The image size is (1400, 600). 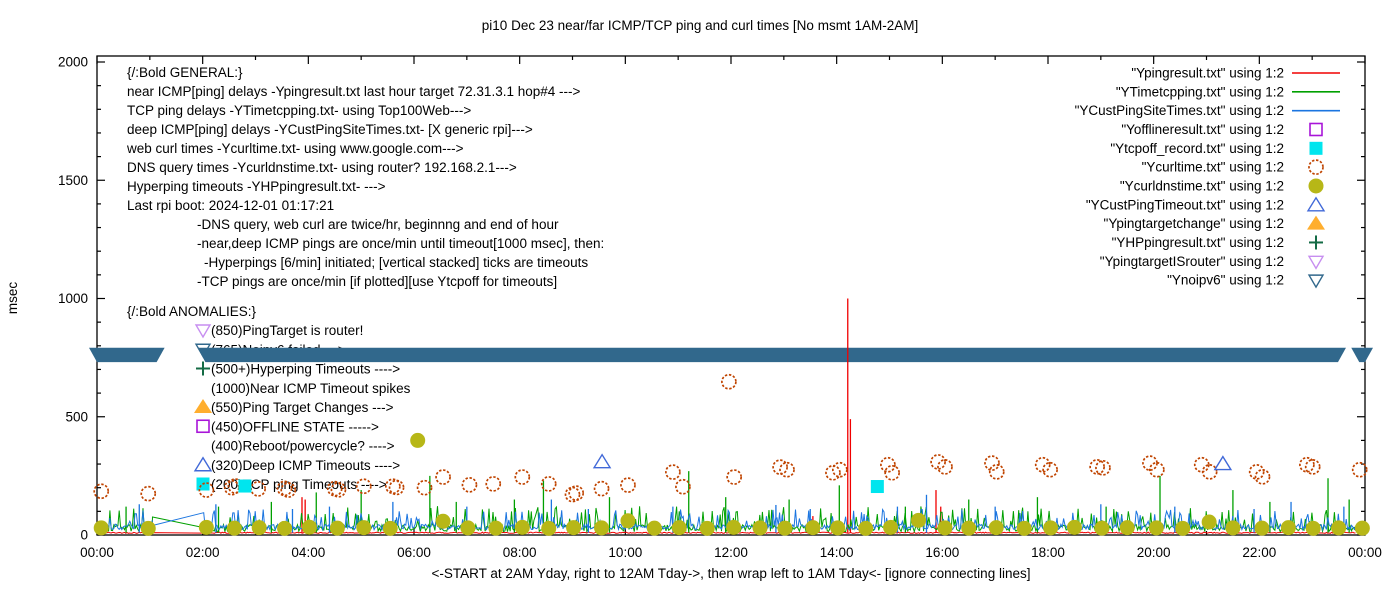 What do you see at coordinates (1048, 552) in the screenshot?
I see `x-tick-label: 18:00` at bounding box center [1048, 552].